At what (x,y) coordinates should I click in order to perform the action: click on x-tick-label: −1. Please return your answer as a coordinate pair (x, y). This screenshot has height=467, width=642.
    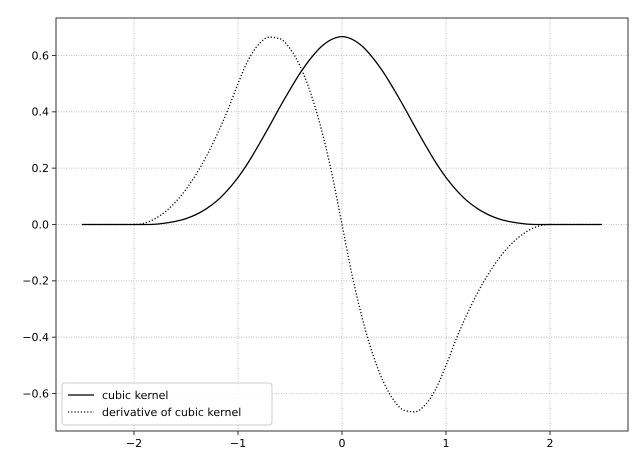
    Looking at the image, I should click on (238, 443).